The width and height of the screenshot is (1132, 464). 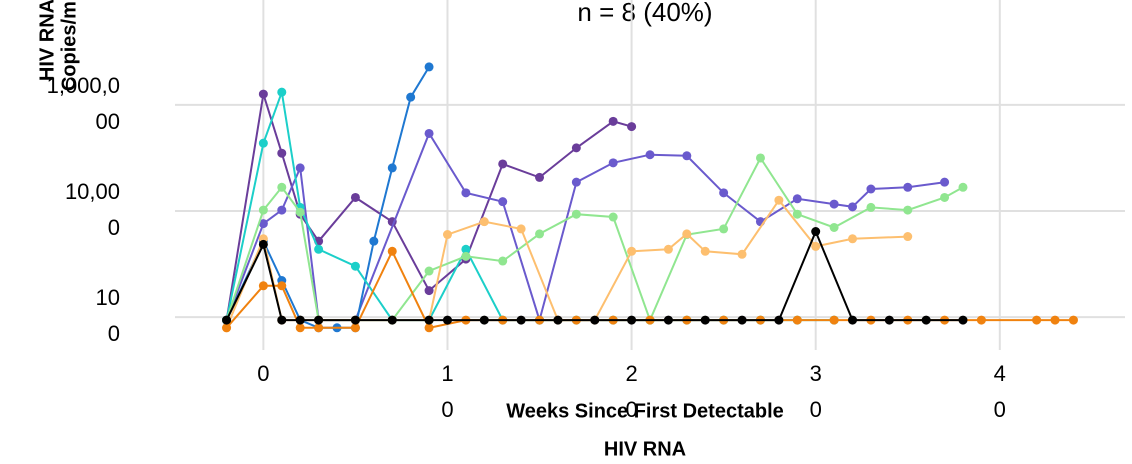 What do you see at coordinates (645, 449) in the screenshot?
I see `x-axis-label: HIV RNA` at bounding box center [645, 449].